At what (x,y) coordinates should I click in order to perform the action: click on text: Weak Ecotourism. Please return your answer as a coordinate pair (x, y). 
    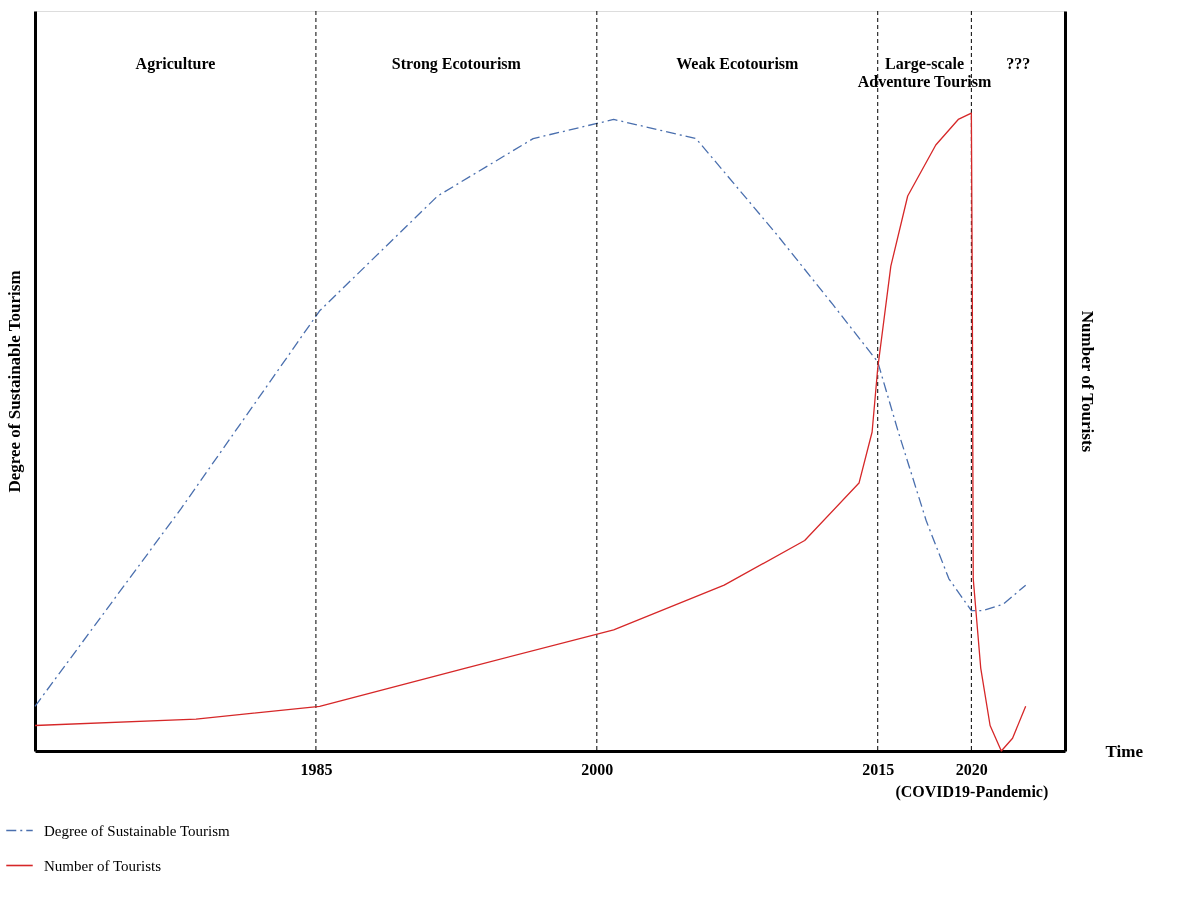
    Looking at the image, I should click on (738, 63).